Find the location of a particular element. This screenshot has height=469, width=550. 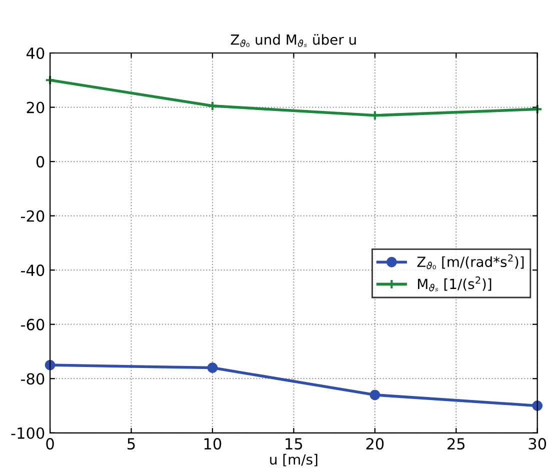

y-tick-label: 0 is located at coordinates (40, 162).